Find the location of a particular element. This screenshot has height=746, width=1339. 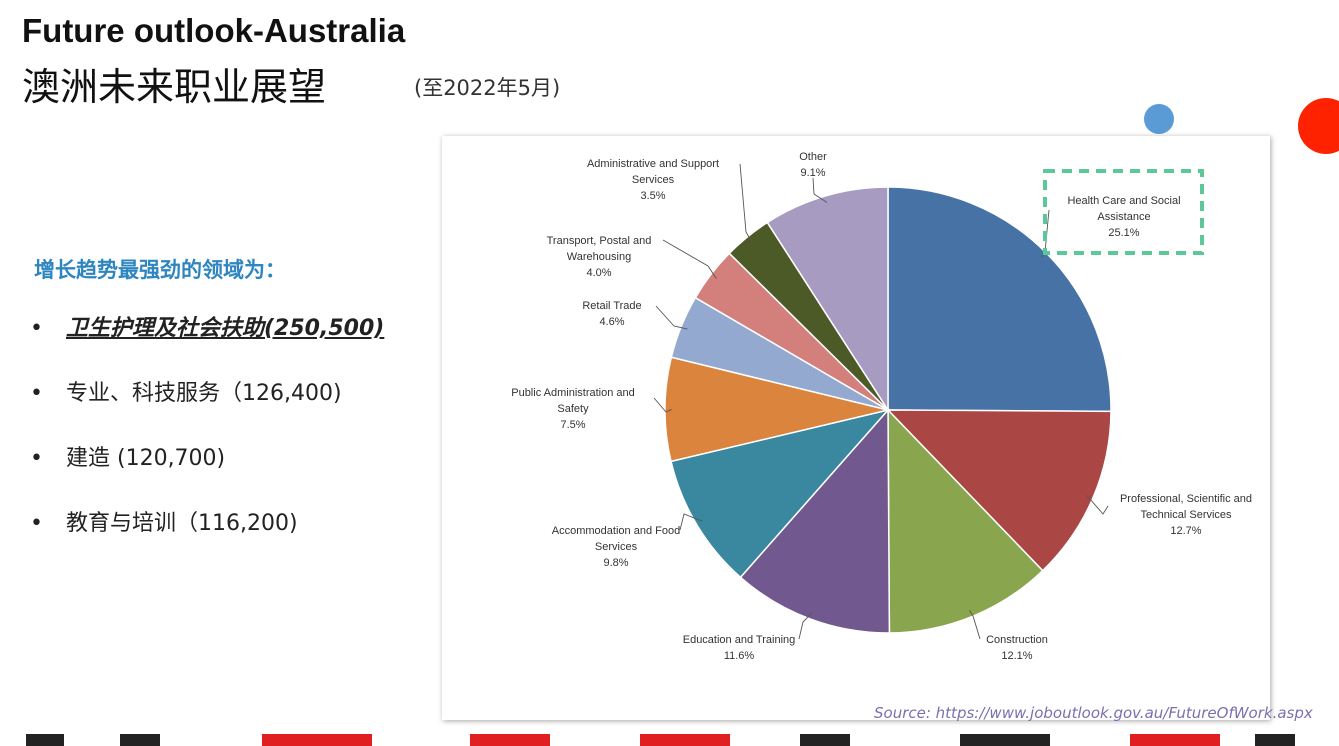

slice-label-7: Transport, Postal and Warehousing 4.0% is located at coordinates (599, 257).